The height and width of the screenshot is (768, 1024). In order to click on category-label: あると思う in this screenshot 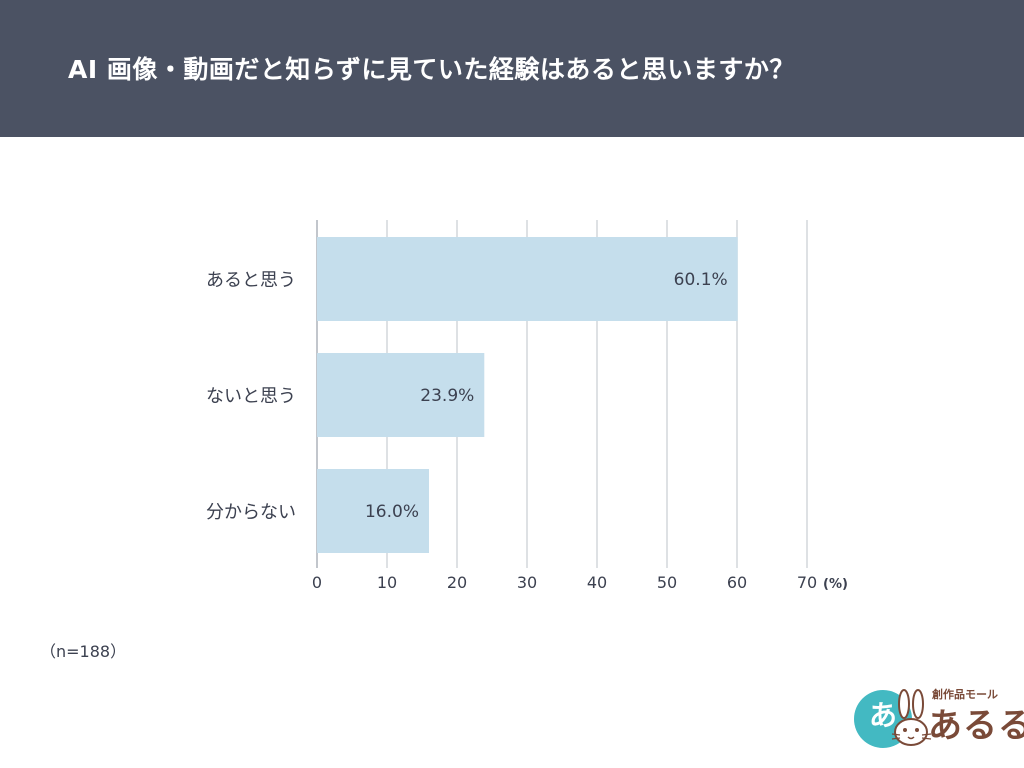, I will do `click(251, 280)`.